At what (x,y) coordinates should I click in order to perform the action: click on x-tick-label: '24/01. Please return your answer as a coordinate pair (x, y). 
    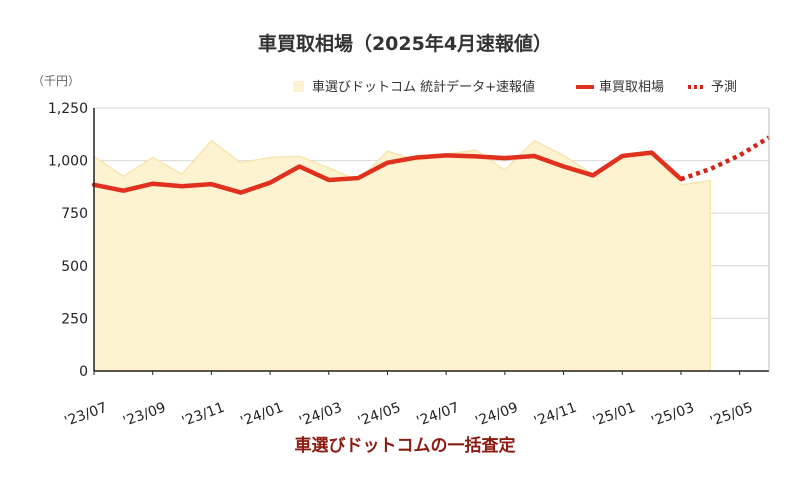
    Looking at the image, I should click on (261, 415).